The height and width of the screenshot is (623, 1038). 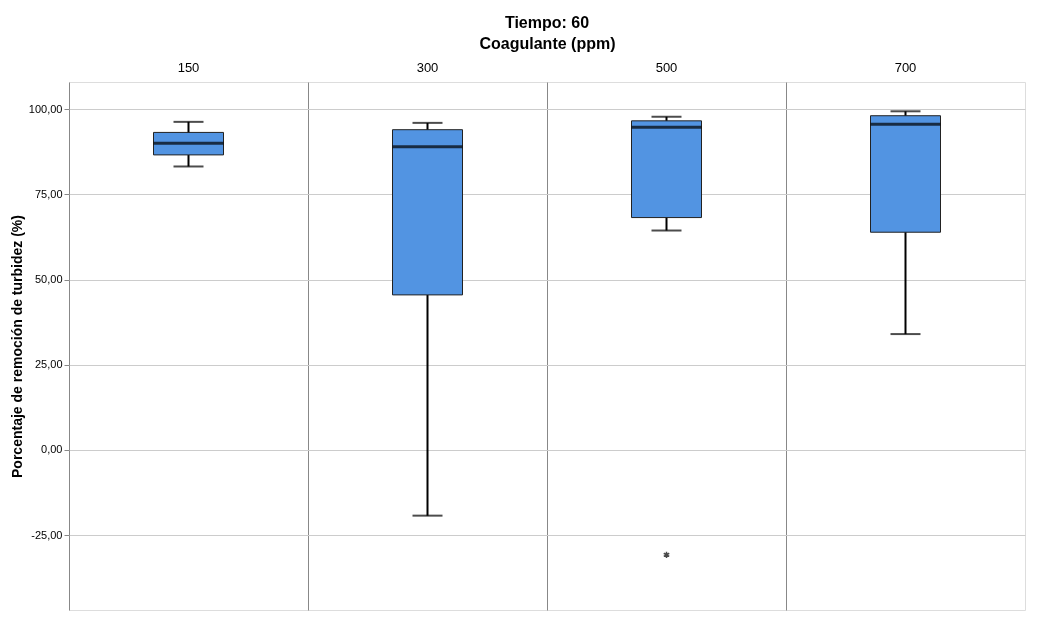 What do you see at coordinates (547, 43) in the screenshot?
I see `x-axis-title: Coagulante (ppm)` at bounding box center [547, 43].